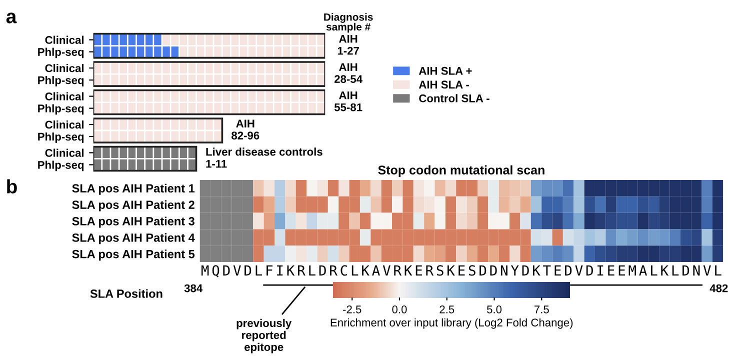  What do you see at coordinates (264, 336) in the screenshot?
I see `text: previously reported epitope` at bounding box center [264, 336].